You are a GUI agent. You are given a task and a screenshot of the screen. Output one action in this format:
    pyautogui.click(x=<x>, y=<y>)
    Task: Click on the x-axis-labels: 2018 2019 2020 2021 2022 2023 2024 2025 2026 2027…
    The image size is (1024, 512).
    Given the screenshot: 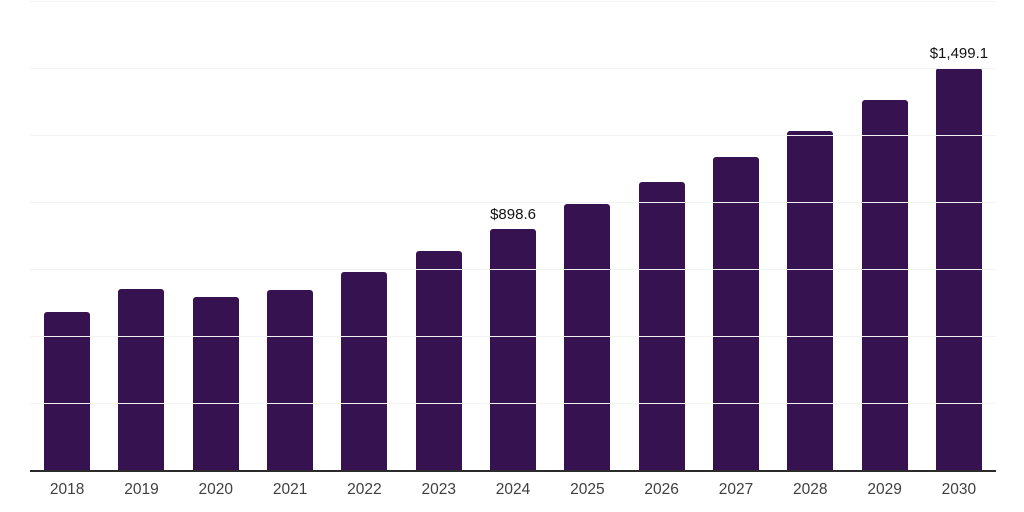 What is the action you would take?
    pyautogui.click(x=513, y=490)
    